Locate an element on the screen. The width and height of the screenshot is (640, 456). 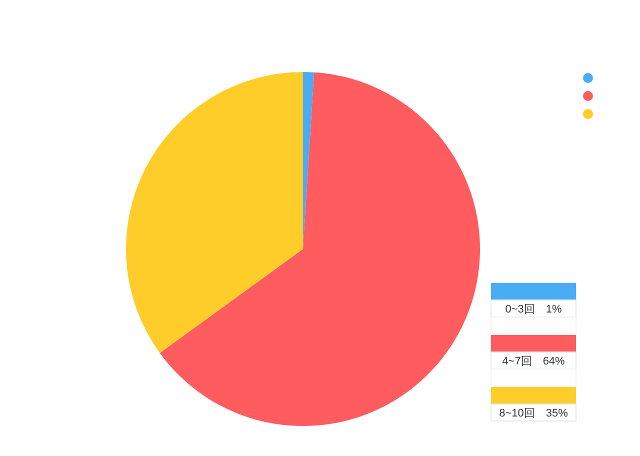
legend-label: 0~3回 1% is located at coordinates (533, 310).